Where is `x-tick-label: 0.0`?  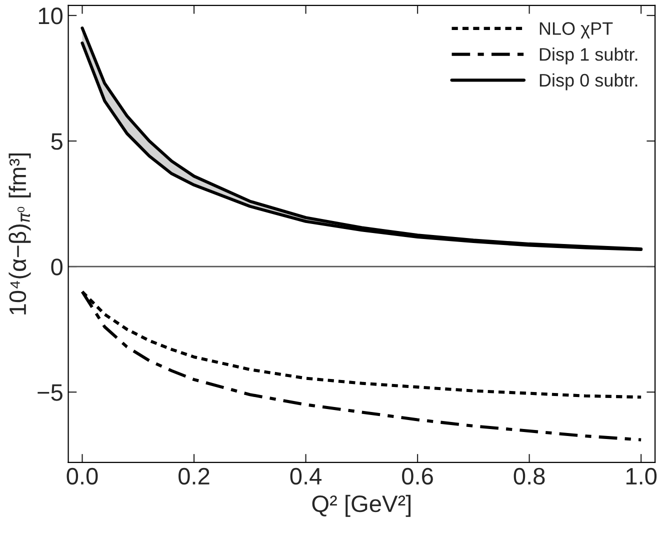
x-tick-label: 0.0 is located at coordinates (82, 476).